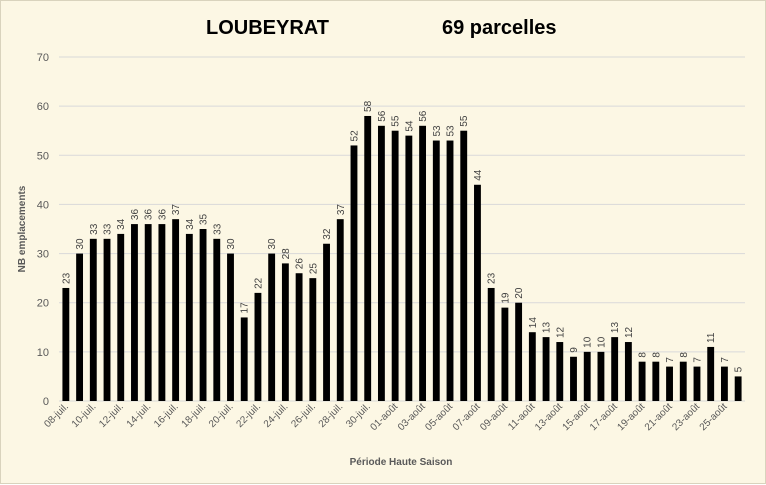 Image resolution: width=766 pixels, height=485 pixels. I want to click on data-label: 44, so click(478, 175).